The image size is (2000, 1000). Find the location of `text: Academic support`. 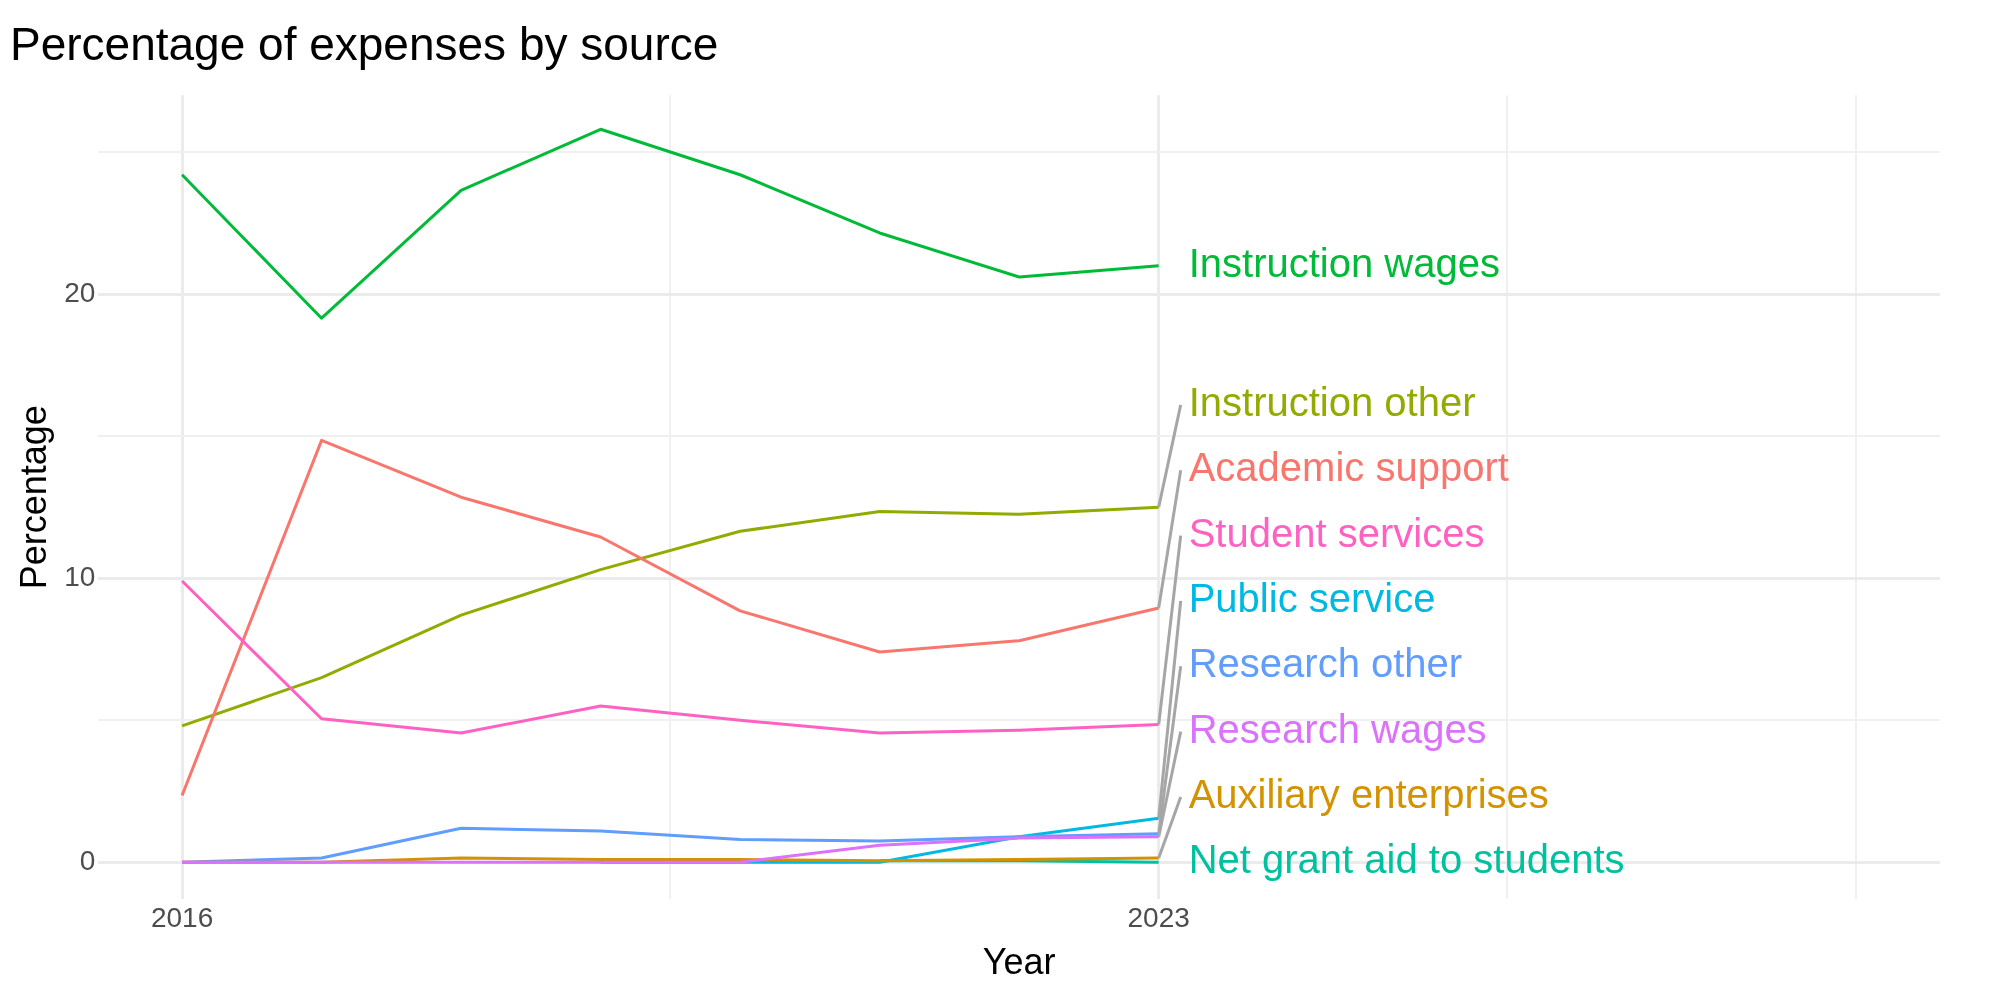

text: Academic support is located at coordinates (1348, 467).